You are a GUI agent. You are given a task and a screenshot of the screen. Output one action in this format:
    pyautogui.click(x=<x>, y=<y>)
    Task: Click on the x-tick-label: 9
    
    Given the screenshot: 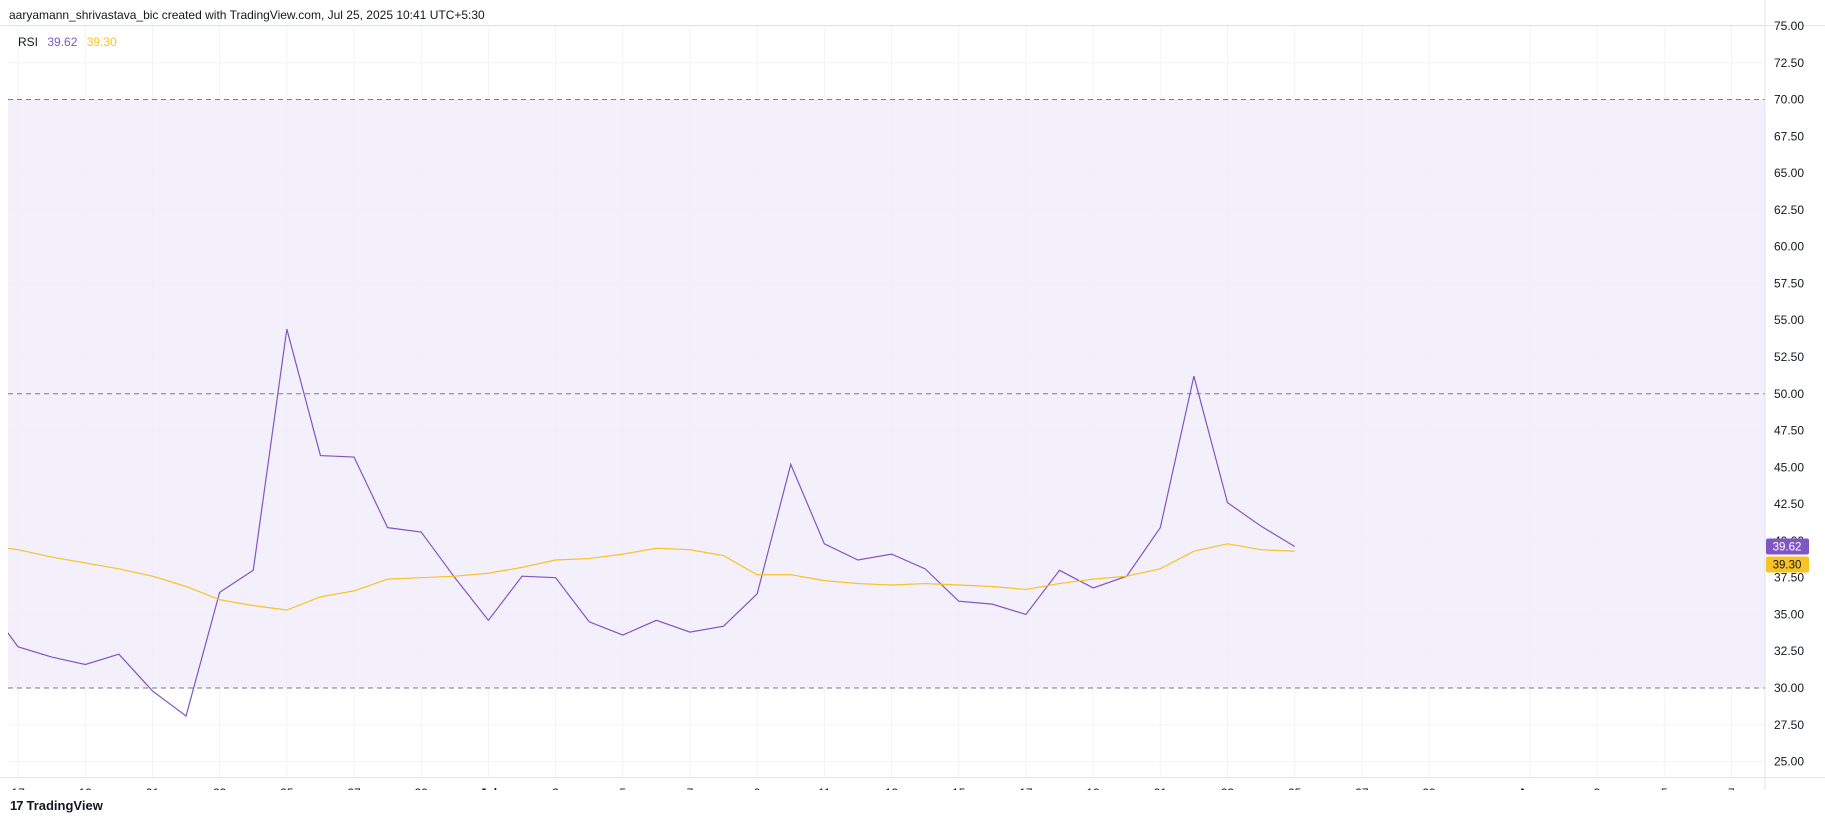 What is the action you would take?
    pyautogui.click(x=757, y=788)
    